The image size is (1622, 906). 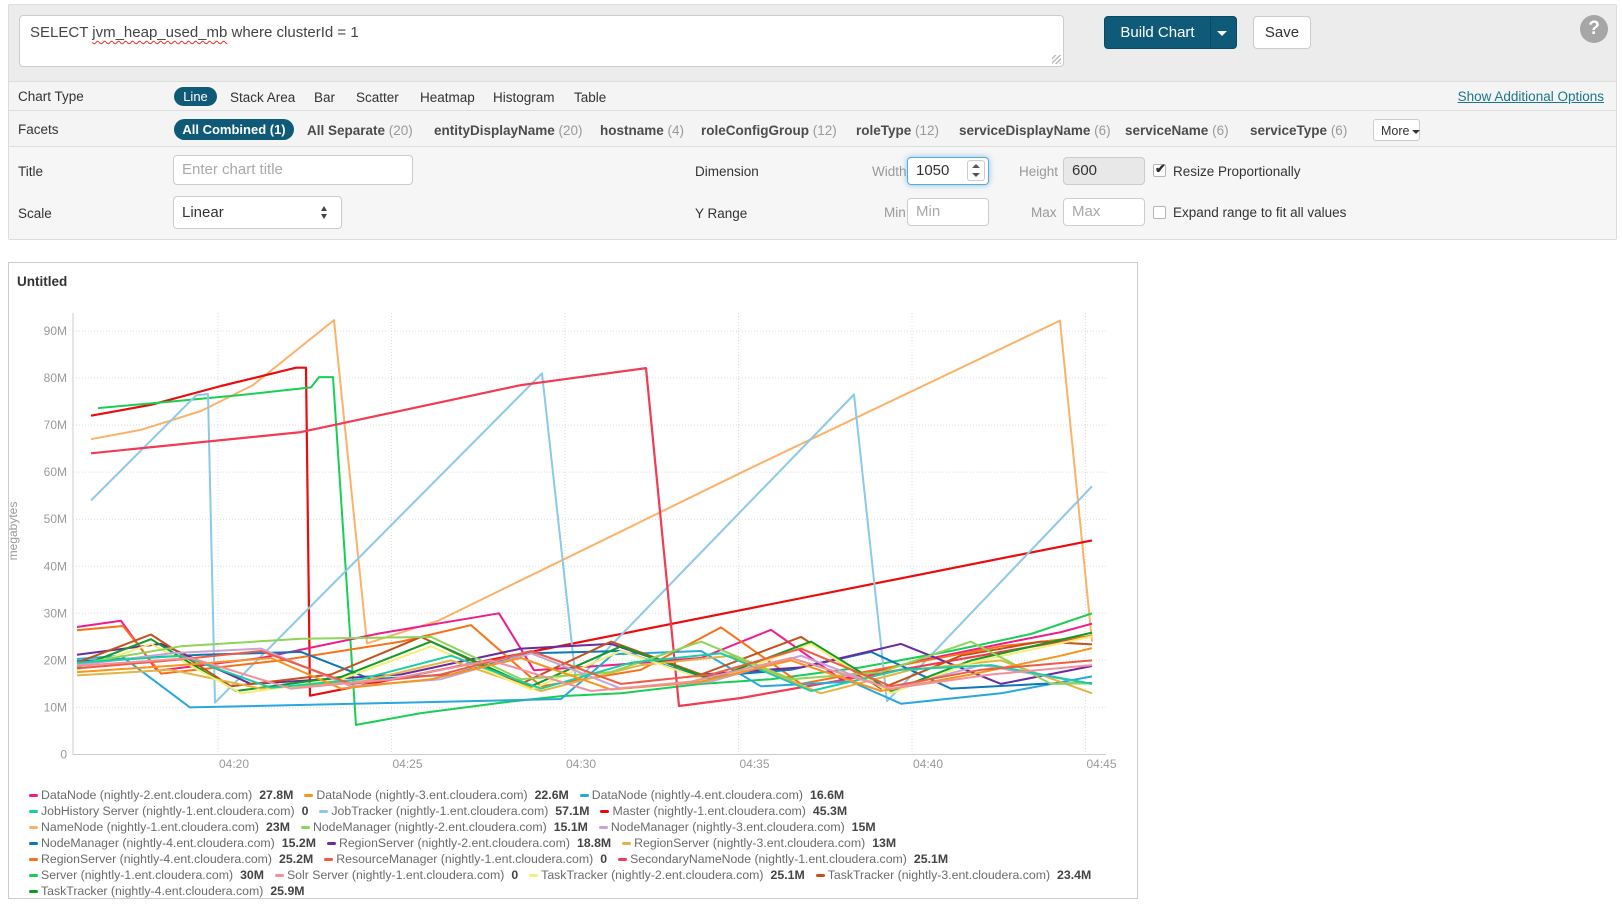 What do you see at coordinates (928, 764) in the screenshot?
I see `svg-text: 04:40` at bounding box center [928, 764].